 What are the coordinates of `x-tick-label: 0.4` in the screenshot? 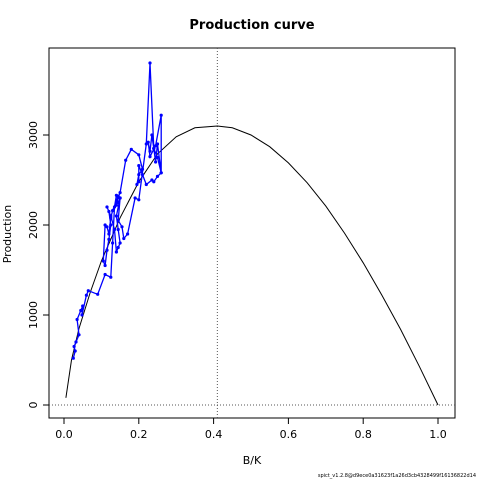 It's located at (214, 434).